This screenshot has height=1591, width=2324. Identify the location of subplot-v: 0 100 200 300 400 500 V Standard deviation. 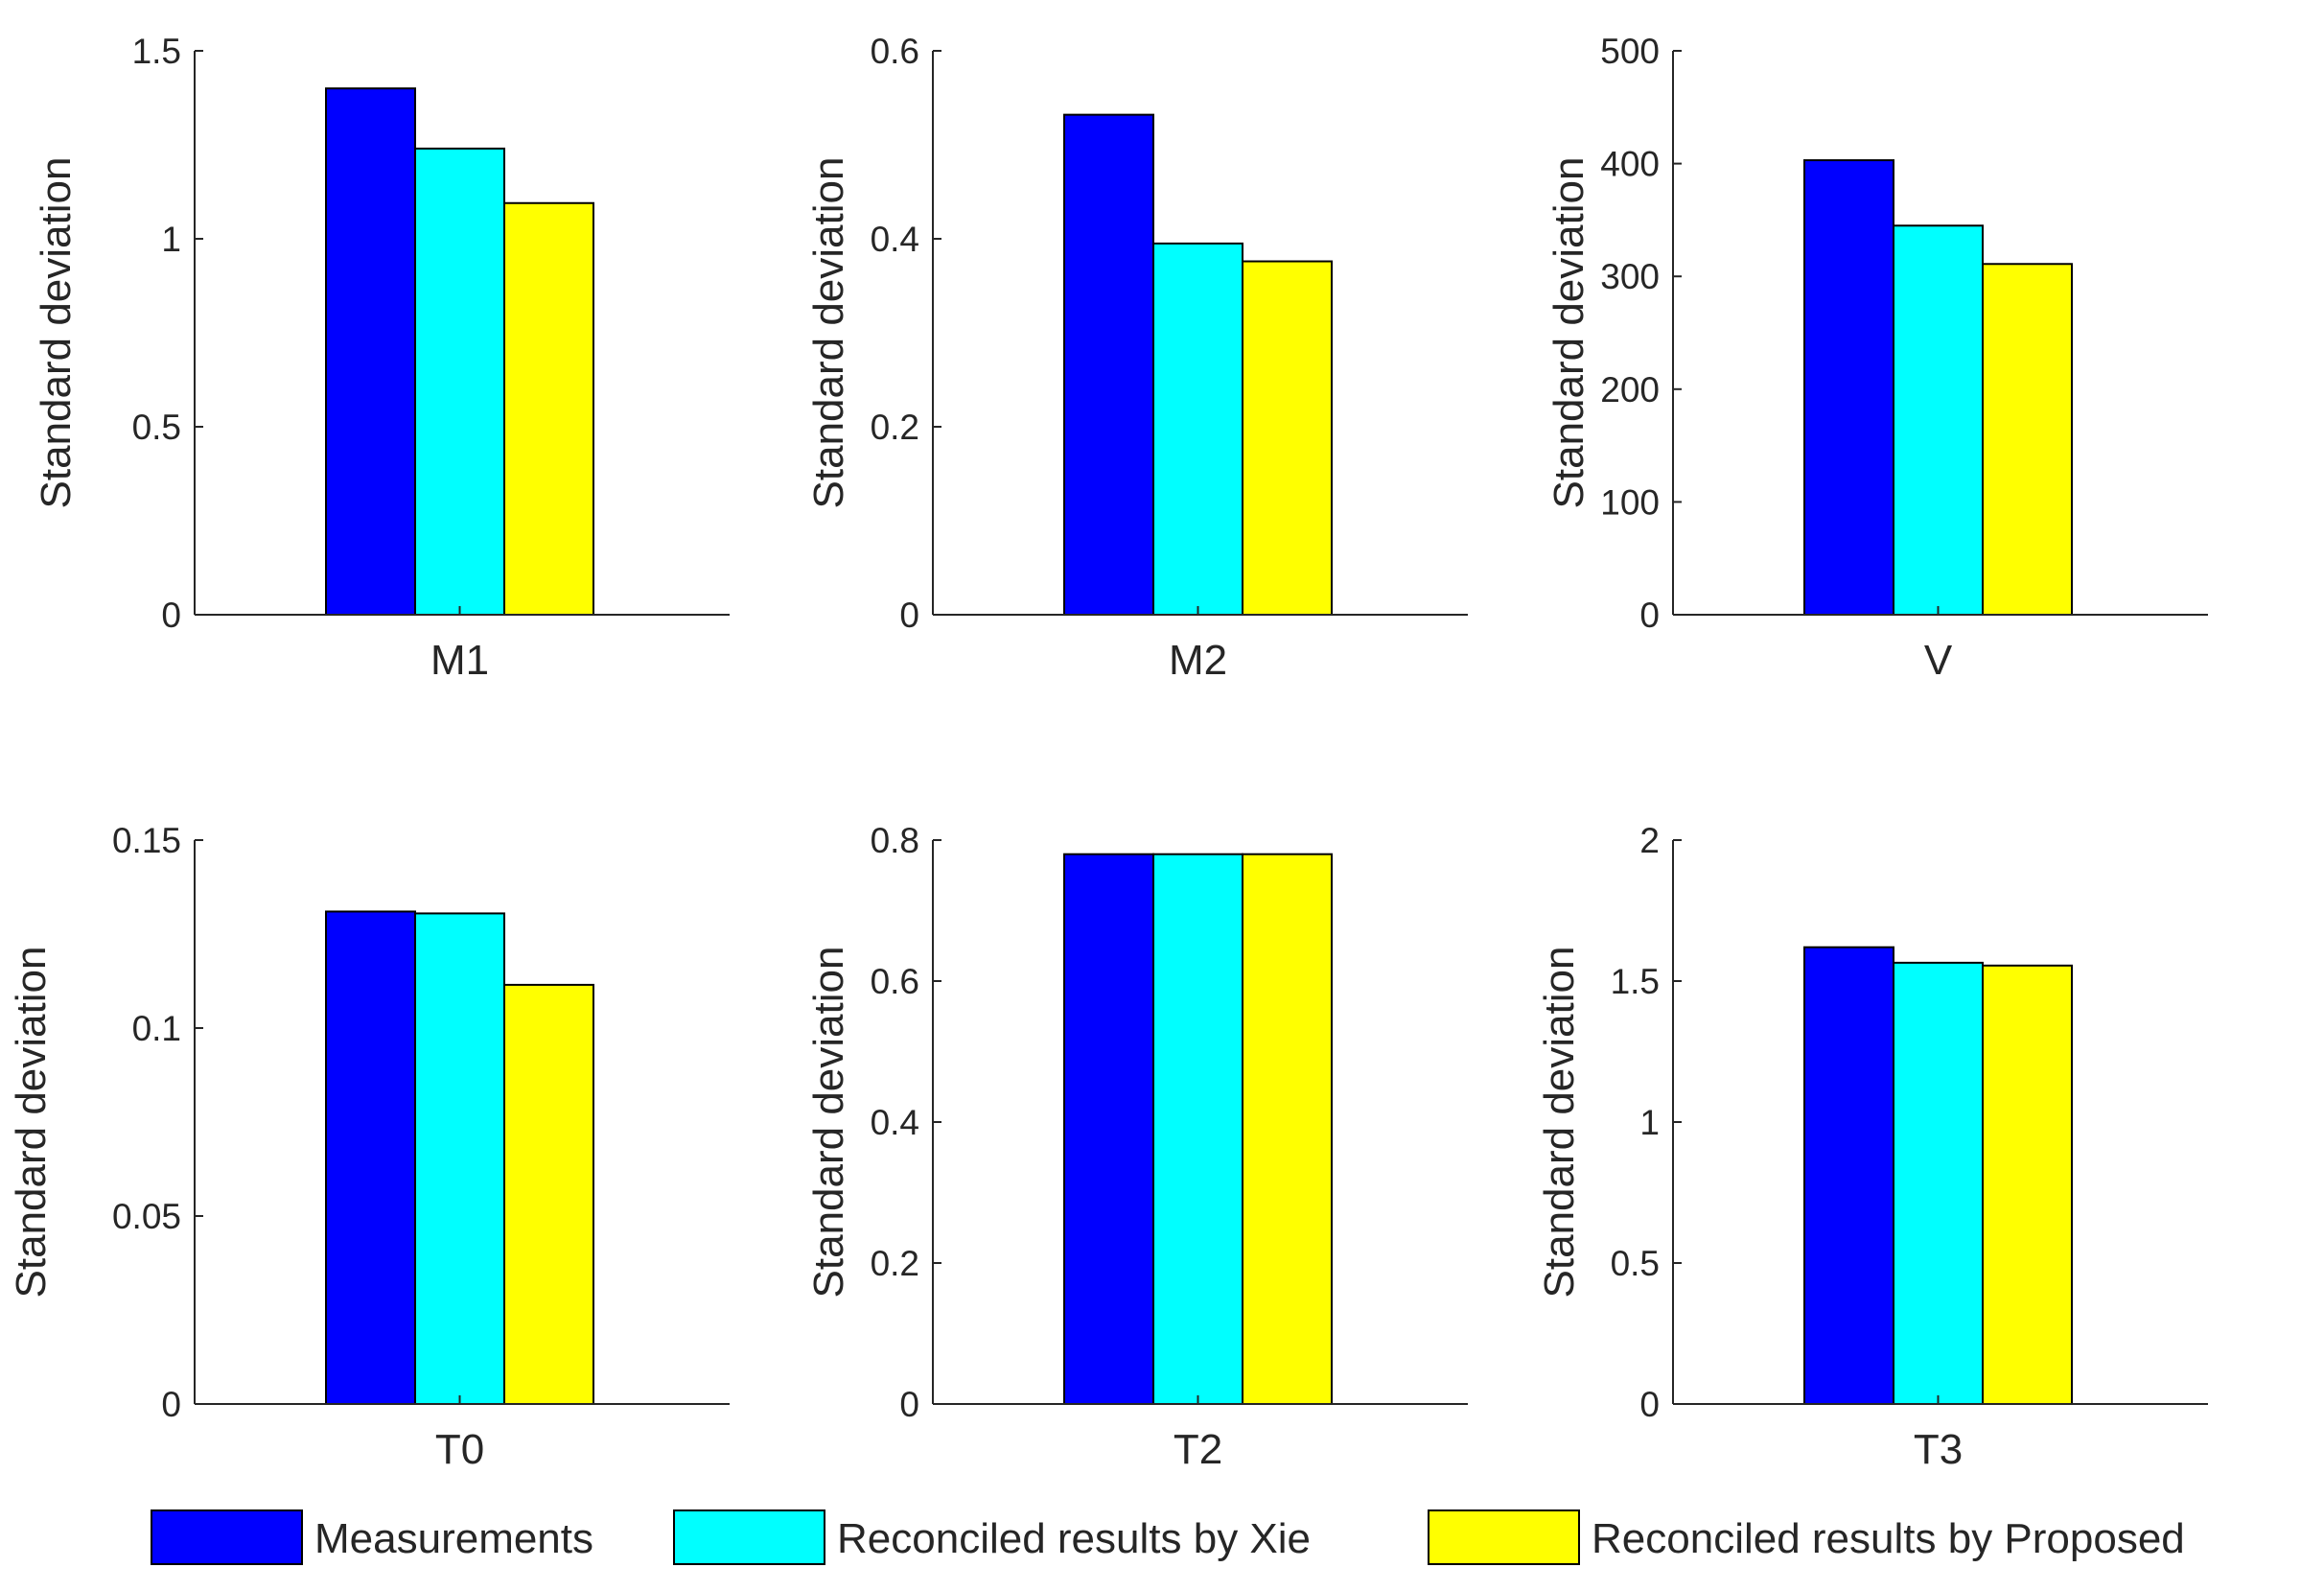
(1876, 358).